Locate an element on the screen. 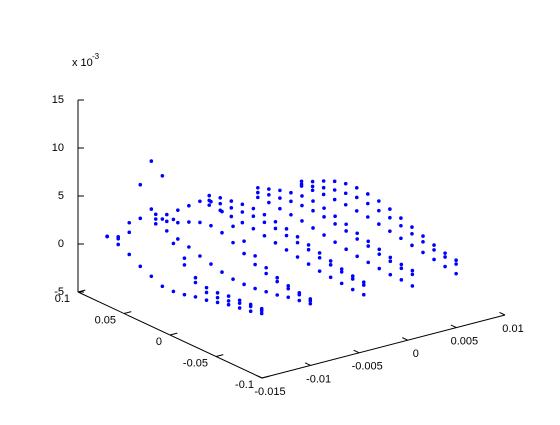 This screenshot has width=560, height=425. z-tick-label: -5 is located at coordinates (59, 292).